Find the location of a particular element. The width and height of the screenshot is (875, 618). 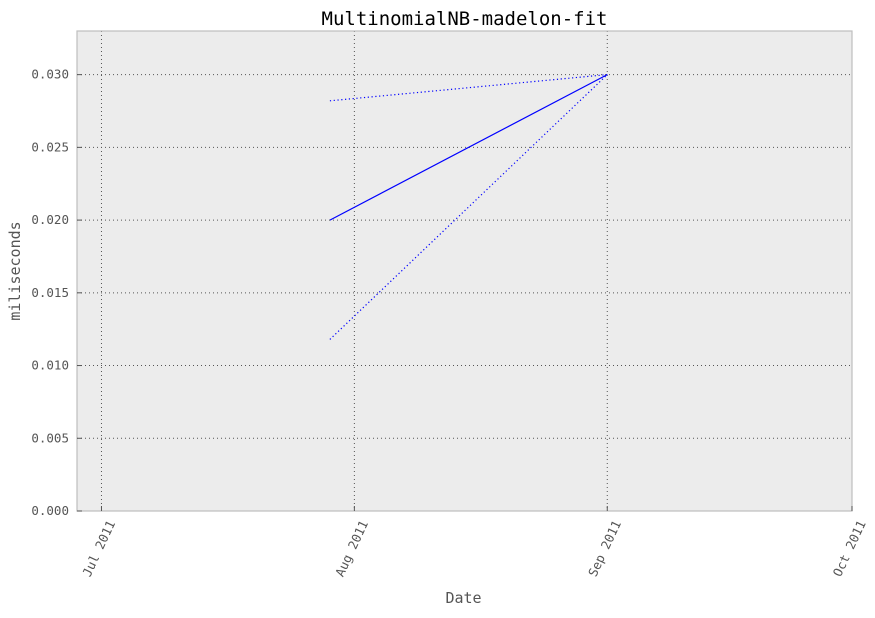

y-tick-label: 0.025 is located at coordinates (50, 146).